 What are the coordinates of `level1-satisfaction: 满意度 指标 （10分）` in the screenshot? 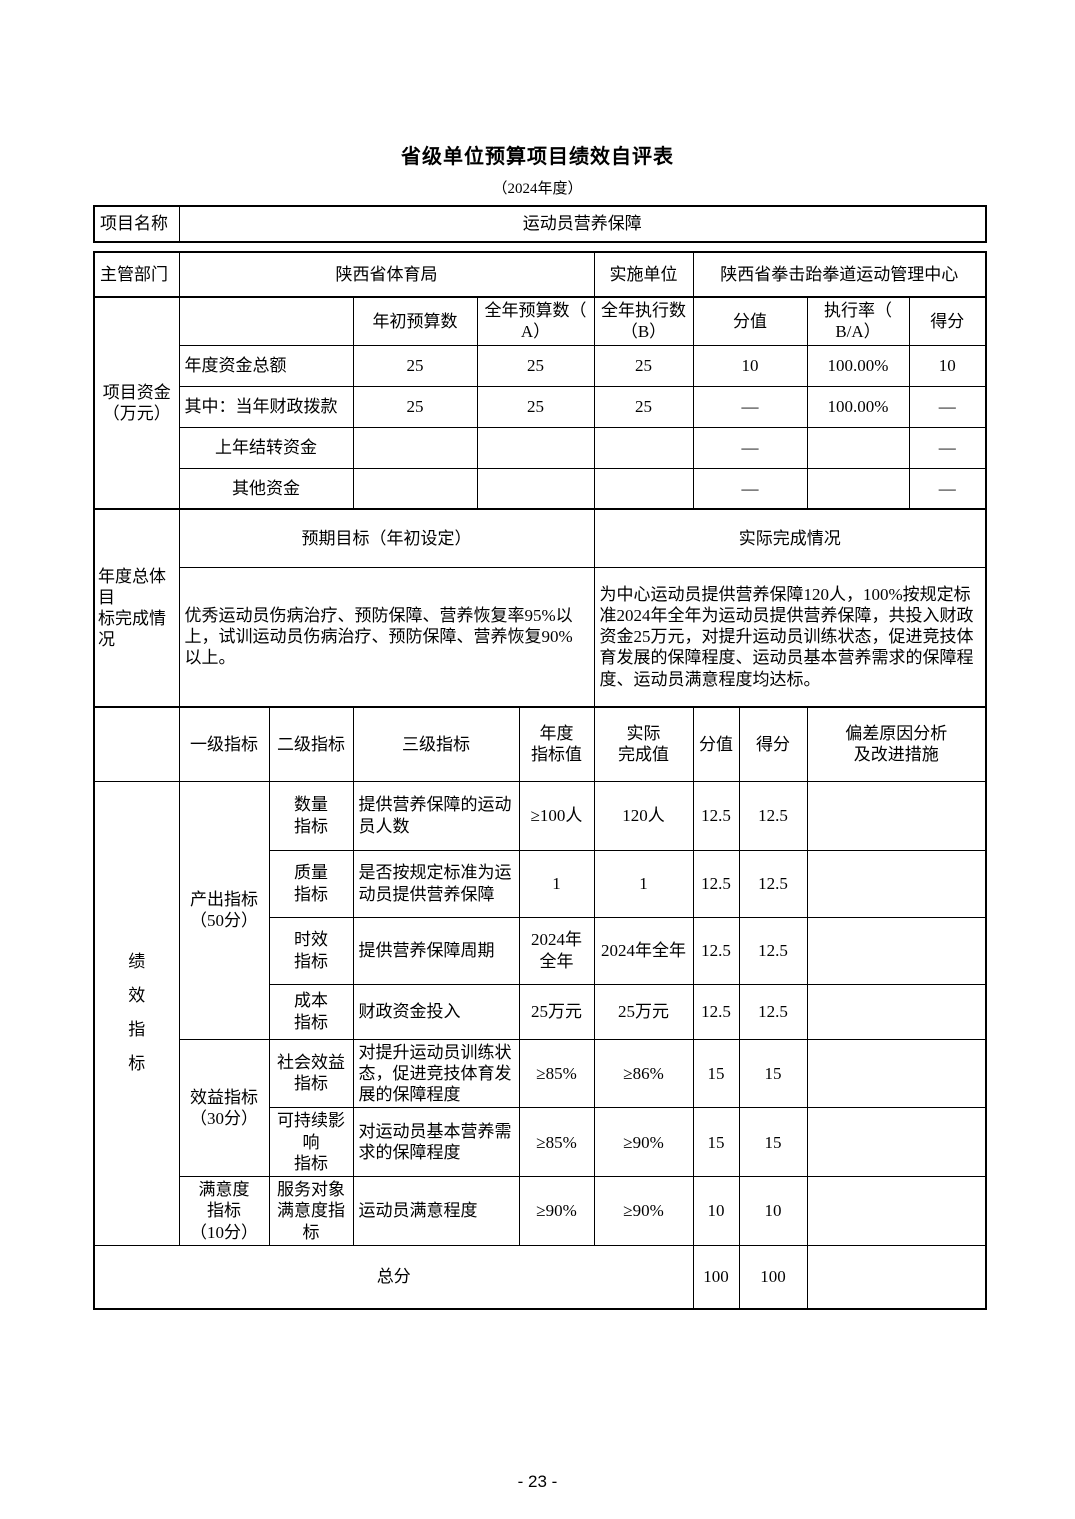 It's located at (224, 1211).